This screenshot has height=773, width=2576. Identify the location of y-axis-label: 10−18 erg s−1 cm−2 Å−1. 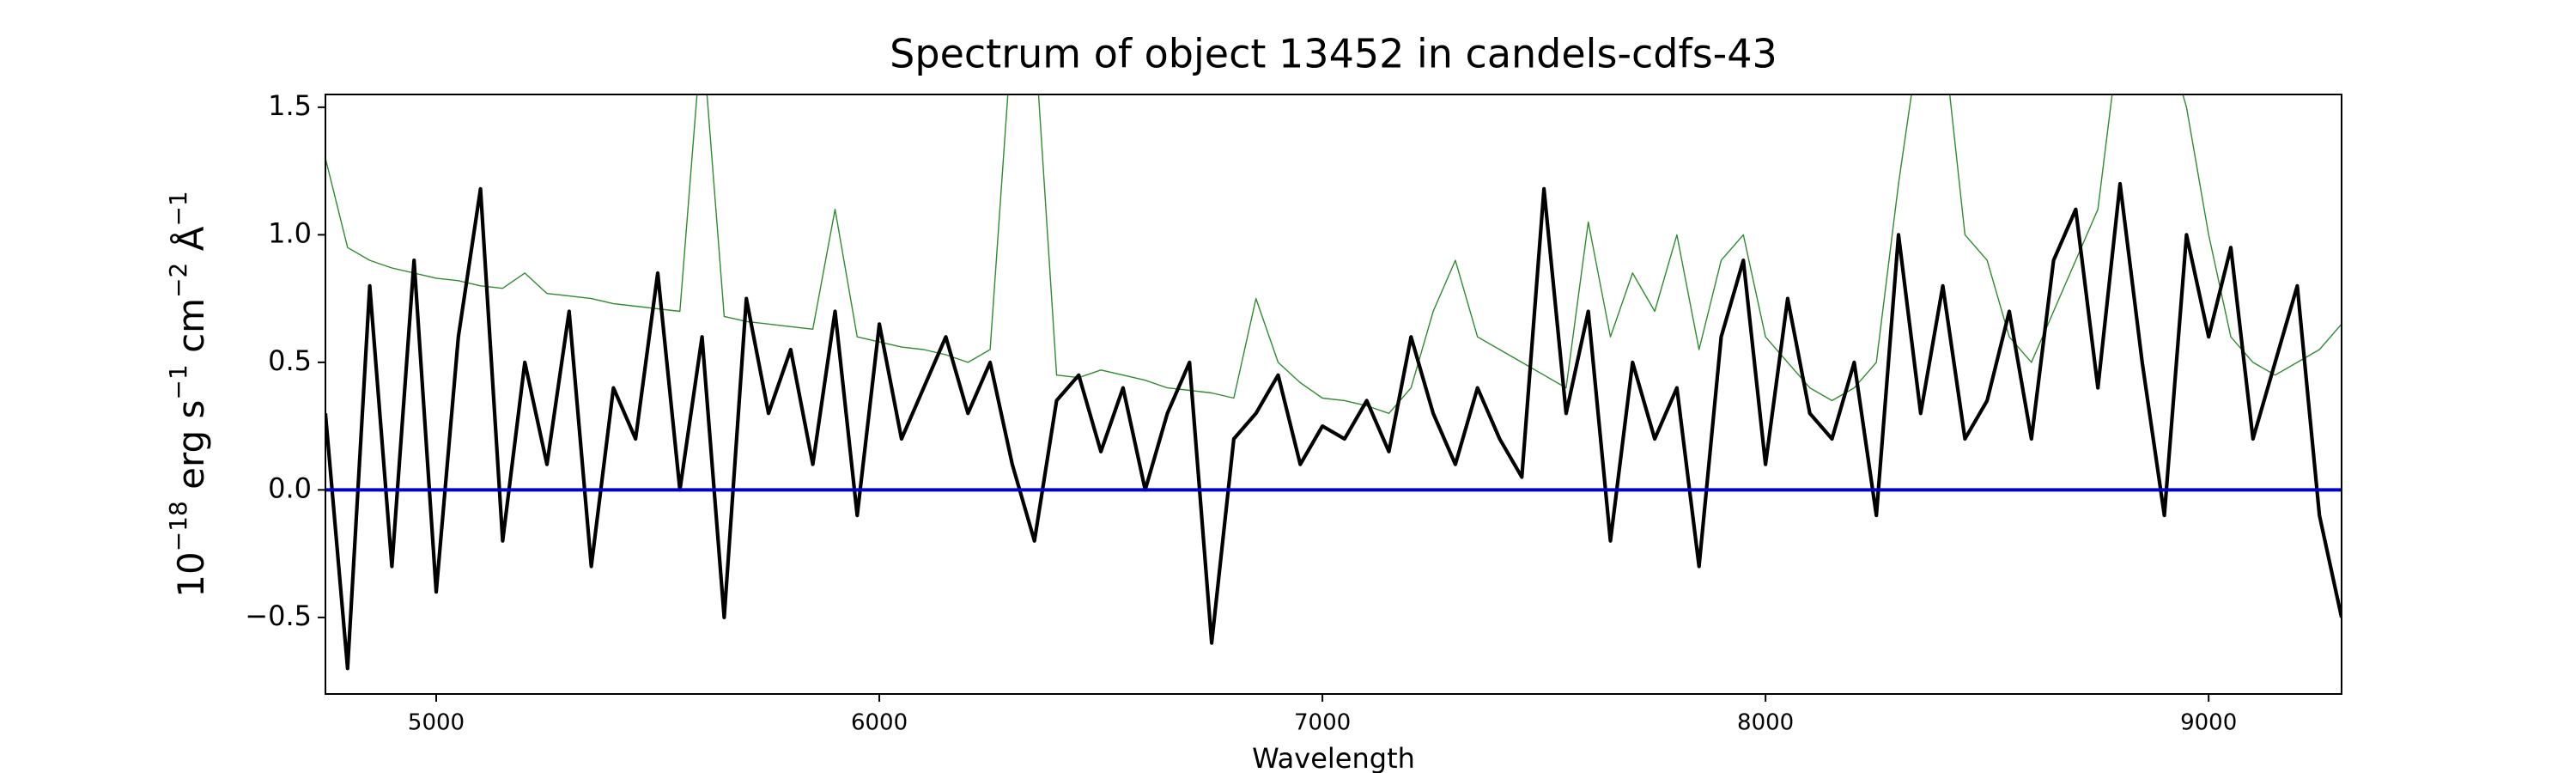
(188, 394).